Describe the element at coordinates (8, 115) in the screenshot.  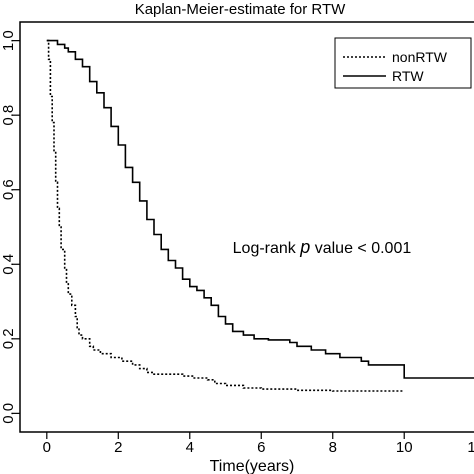
I see `y-tick-label: 0.8` at that location.